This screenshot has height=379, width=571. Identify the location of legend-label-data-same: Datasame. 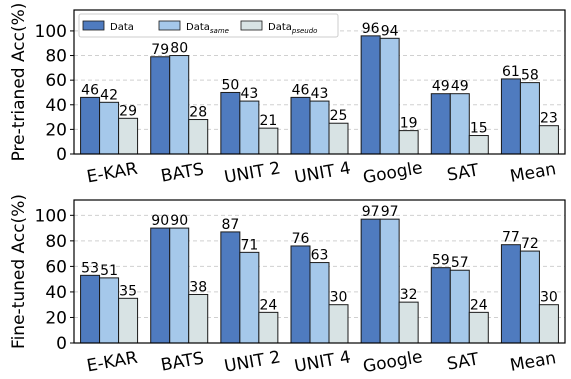
(207, 28).